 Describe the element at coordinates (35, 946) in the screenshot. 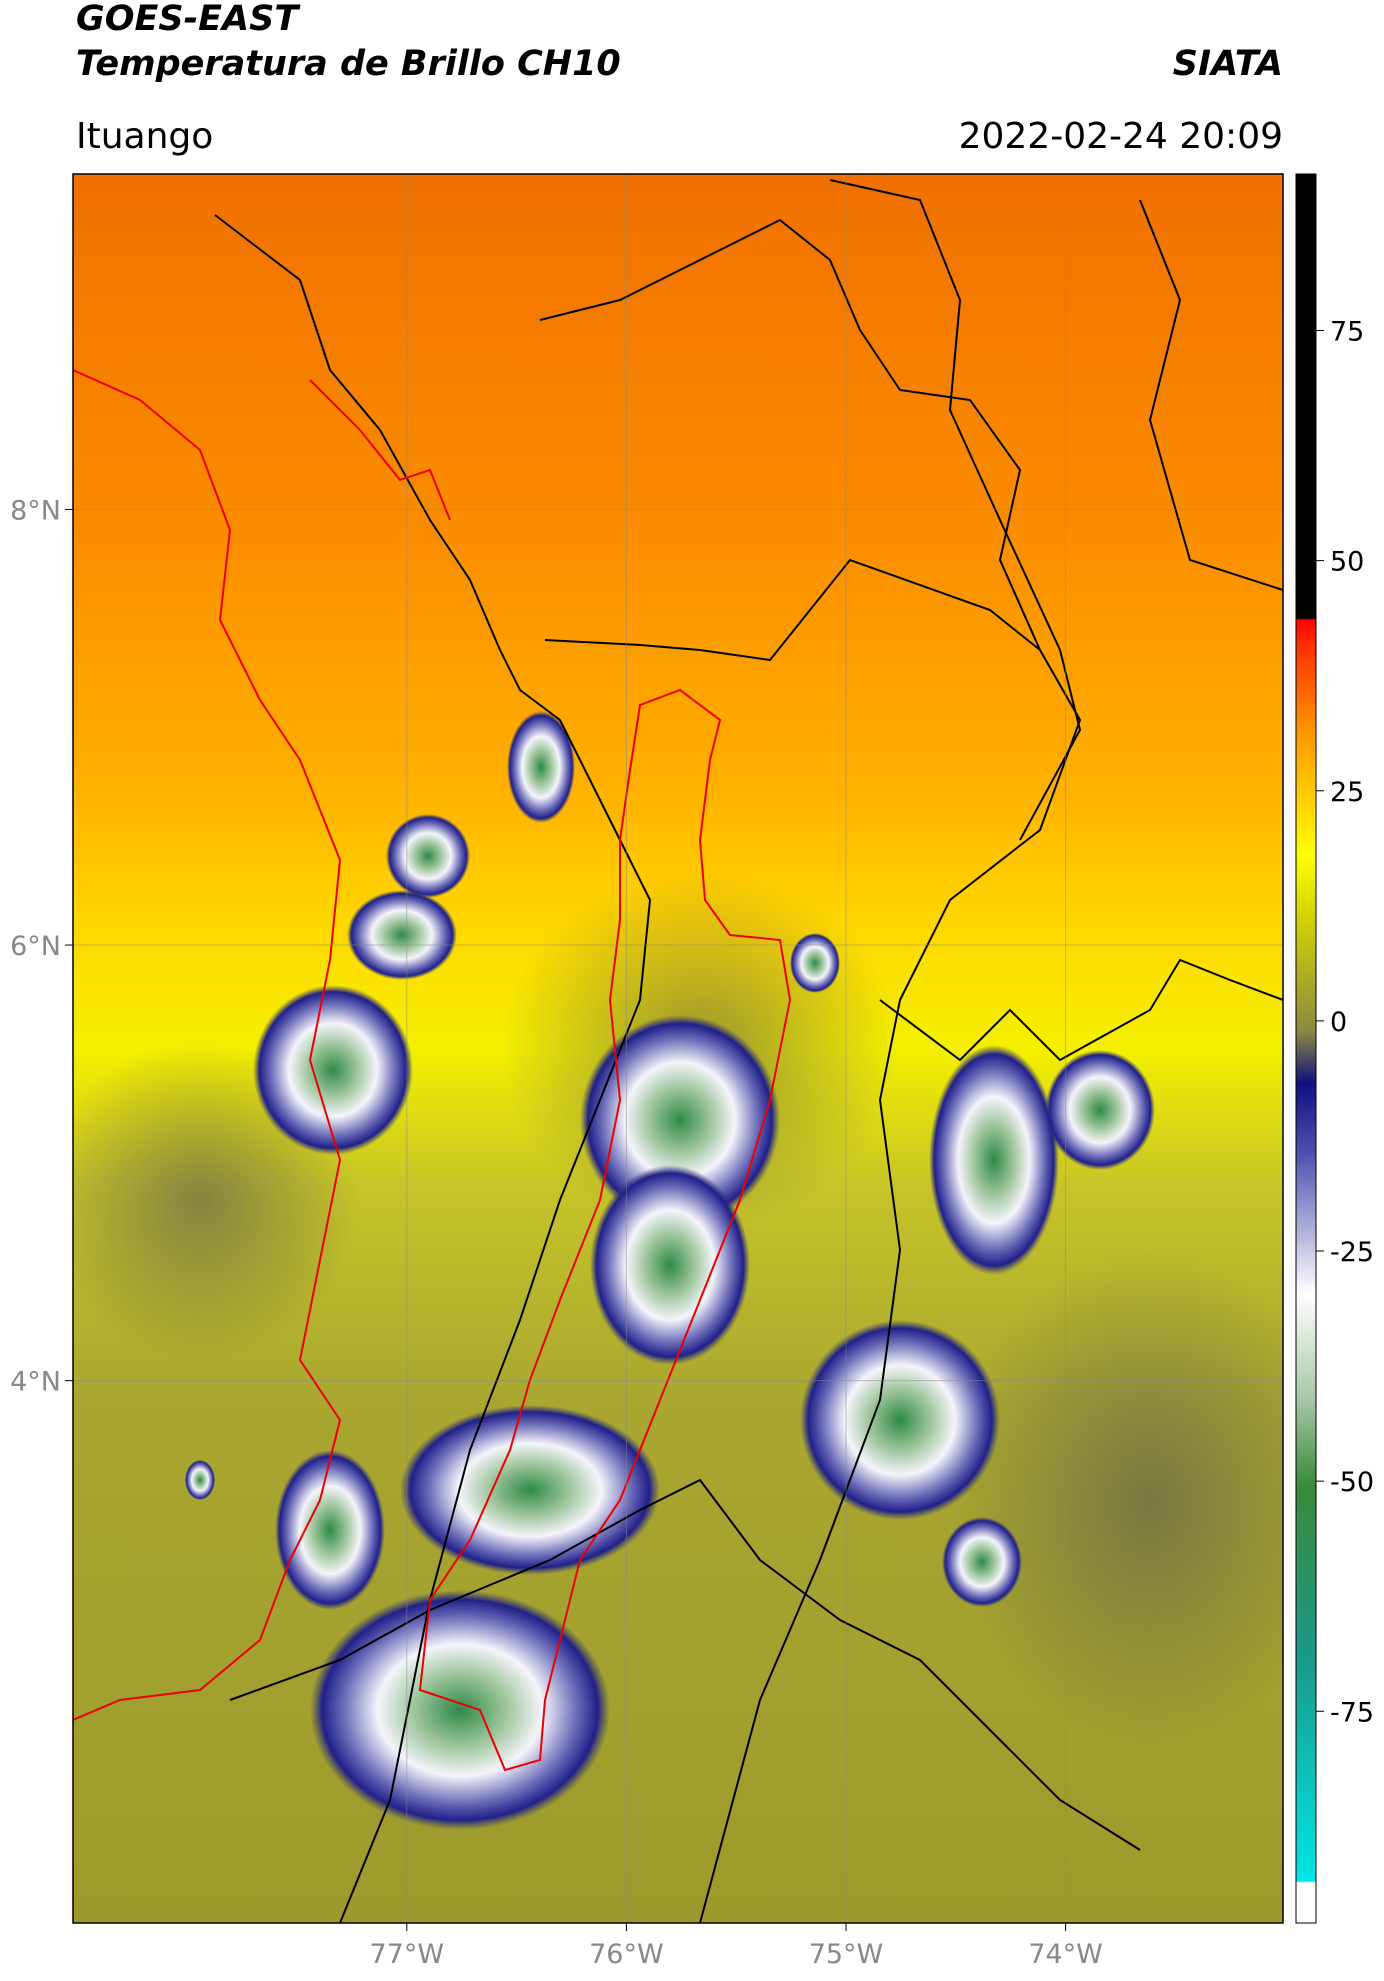

I see `y-tick-label: 6°N` at that location.